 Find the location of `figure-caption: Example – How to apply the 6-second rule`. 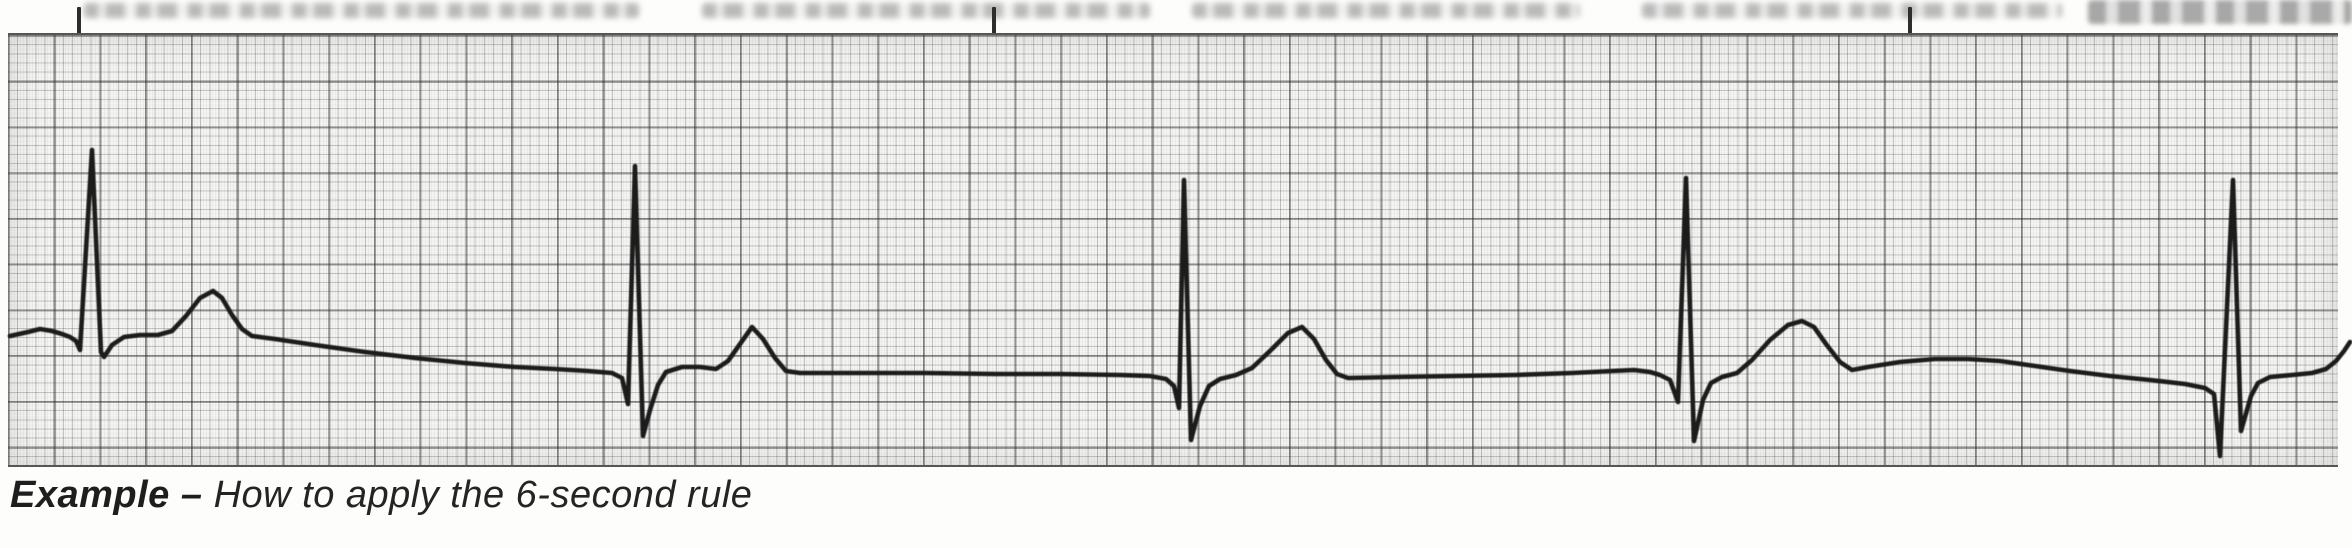

figure-caption: Example – How to apply the 6-second rule is located at coordinates (381, 495).